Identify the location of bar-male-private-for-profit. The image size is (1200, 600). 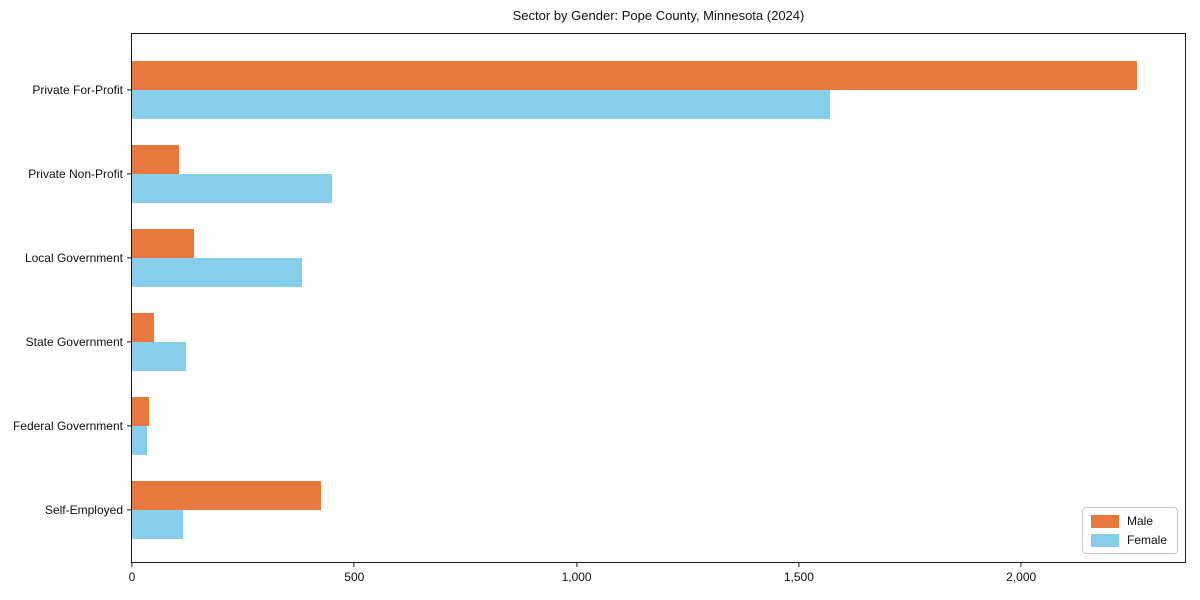
(634, 75).